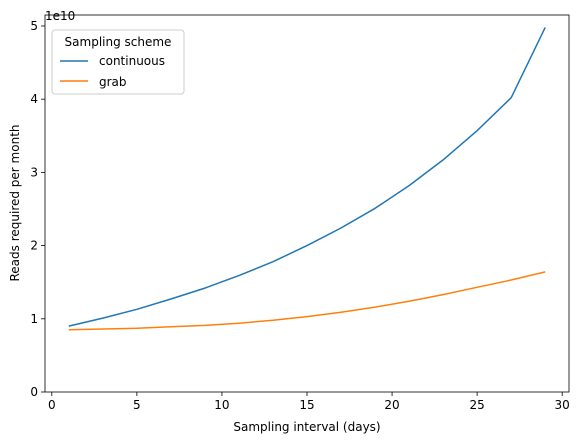 This screenshot has height=443, width=578. What do you see at coordinates (562, 405) in the screenshot?
I see `x-tick-label: 30` at bounding box center [562, 405].